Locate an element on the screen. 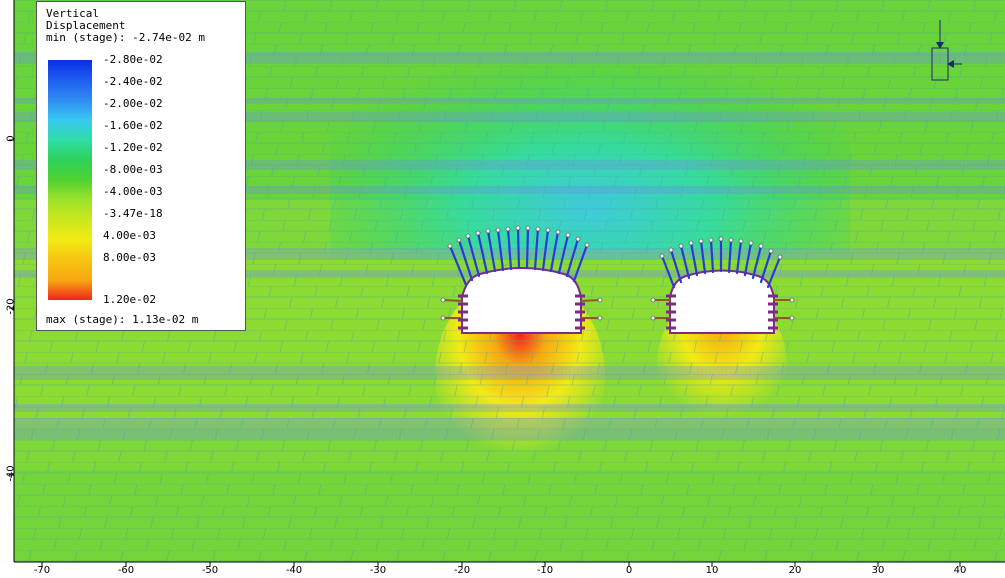 This screenshot has width=1005, height=578. legend-title-line1: Vertical is located at coordinates (72, 13).